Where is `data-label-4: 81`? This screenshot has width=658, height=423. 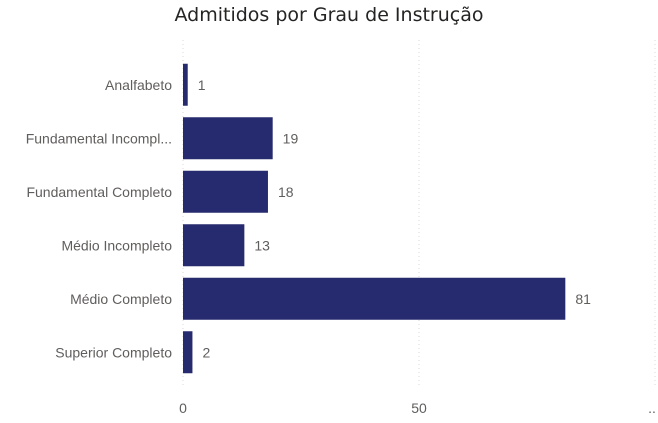 data-label-4: 81 is located at coordinates (583, 299).